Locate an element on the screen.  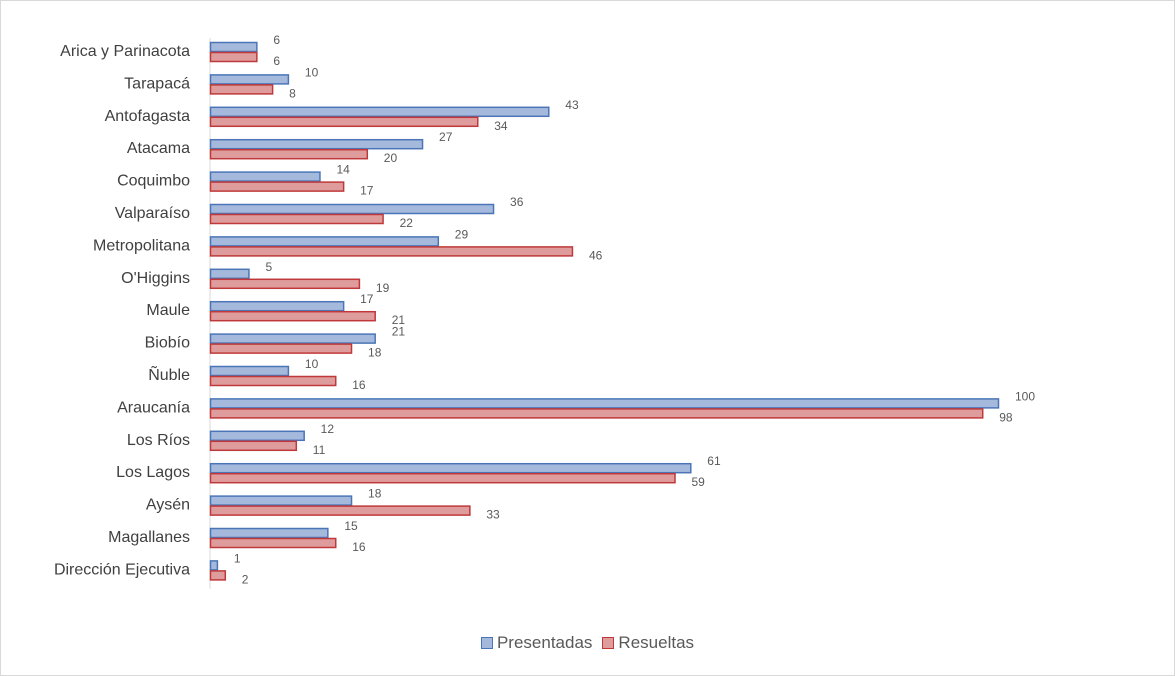
bar-presentadas-o-higgins is located at coordinates (229, 274).